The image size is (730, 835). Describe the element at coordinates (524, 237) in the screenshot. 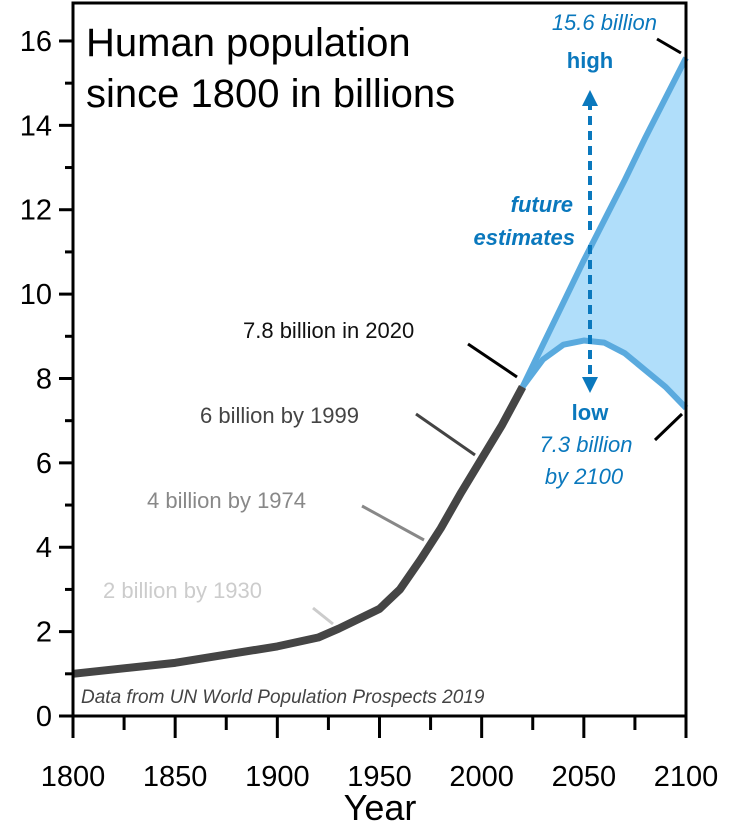

I see `future-label-2: estimates` at that location.